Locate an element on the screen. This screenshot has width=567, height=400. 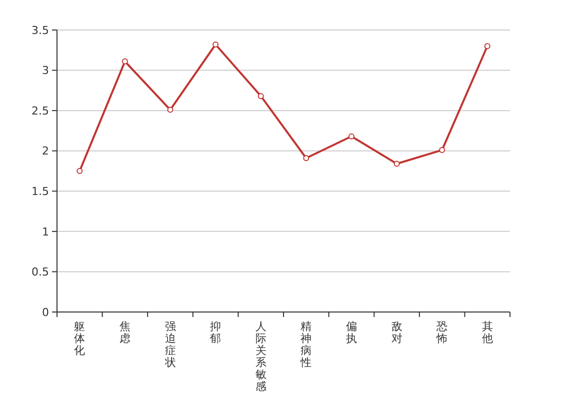
x-tick-label: 其他 is located at coordinates (487, 332).